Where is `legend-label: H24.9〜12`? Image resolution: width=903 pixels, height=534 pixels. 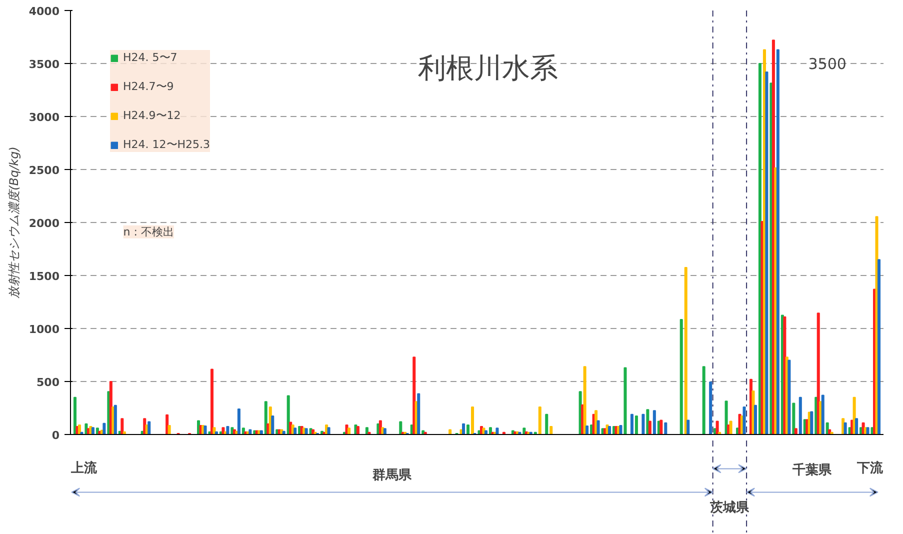 legend-label: H24.9〜12 is located at coordinates (152, 115).